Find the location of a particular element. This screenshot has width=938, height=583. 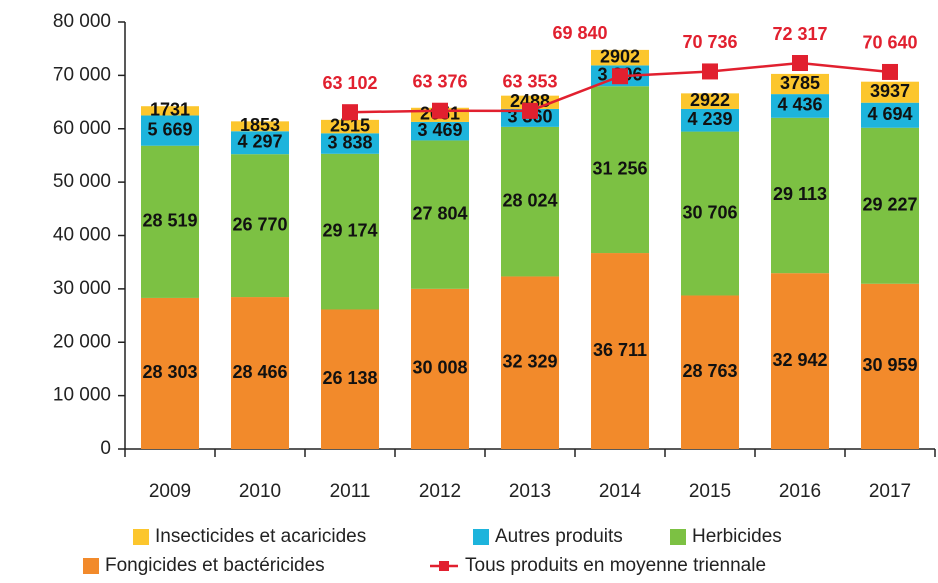

value-label: 3 469 is located at coordinates (439, 130).